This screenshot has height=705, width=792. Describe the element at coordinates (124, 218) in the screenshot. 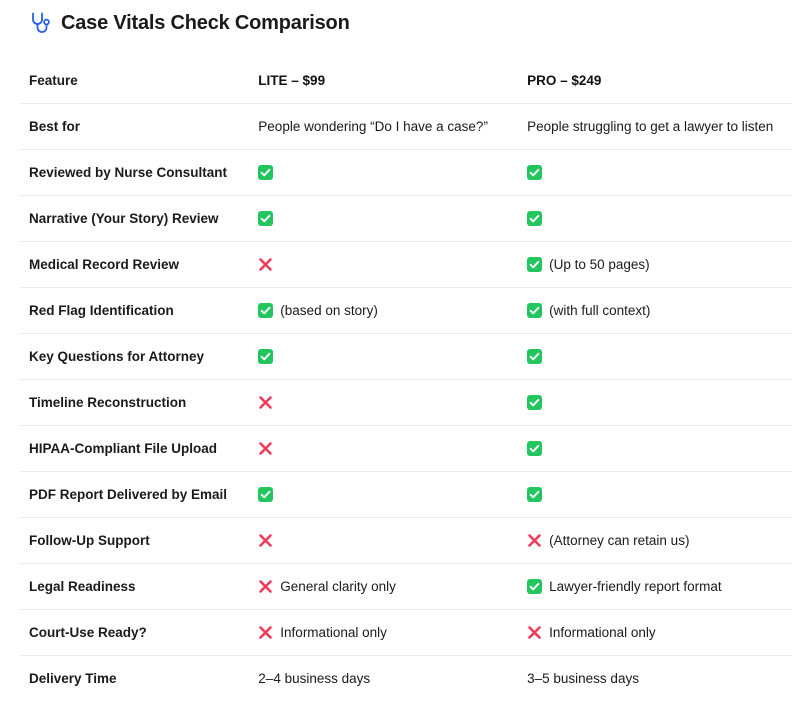

I see `feature-label: Narrative (Your Story) Review` at that location.